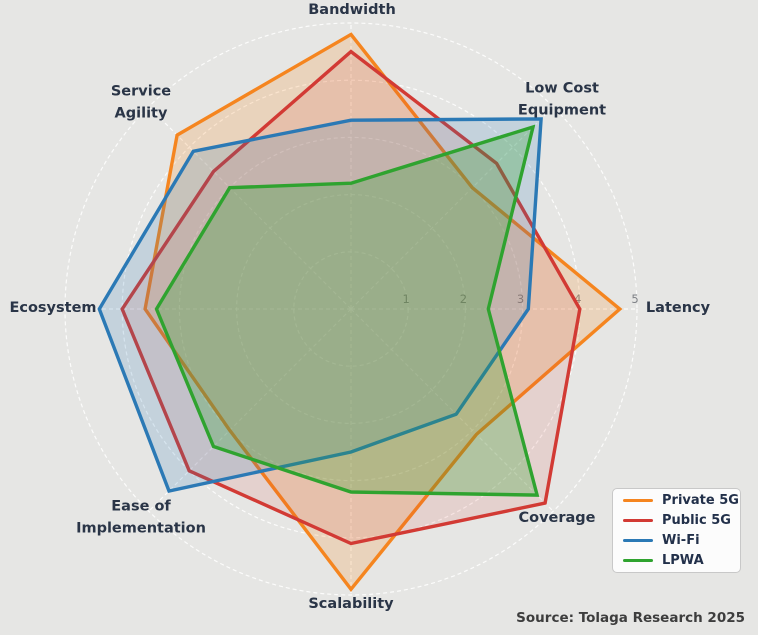  Describe the element at coordinates (696, 520) in the screenshot. I see `legend-label: Public 5G` at that location.